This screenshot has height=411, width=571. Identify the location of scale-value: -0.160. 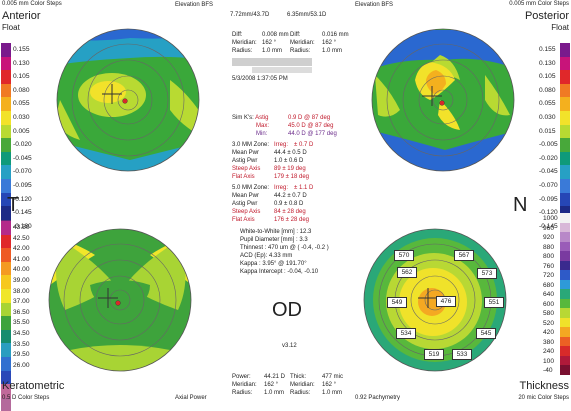
(22, 226).